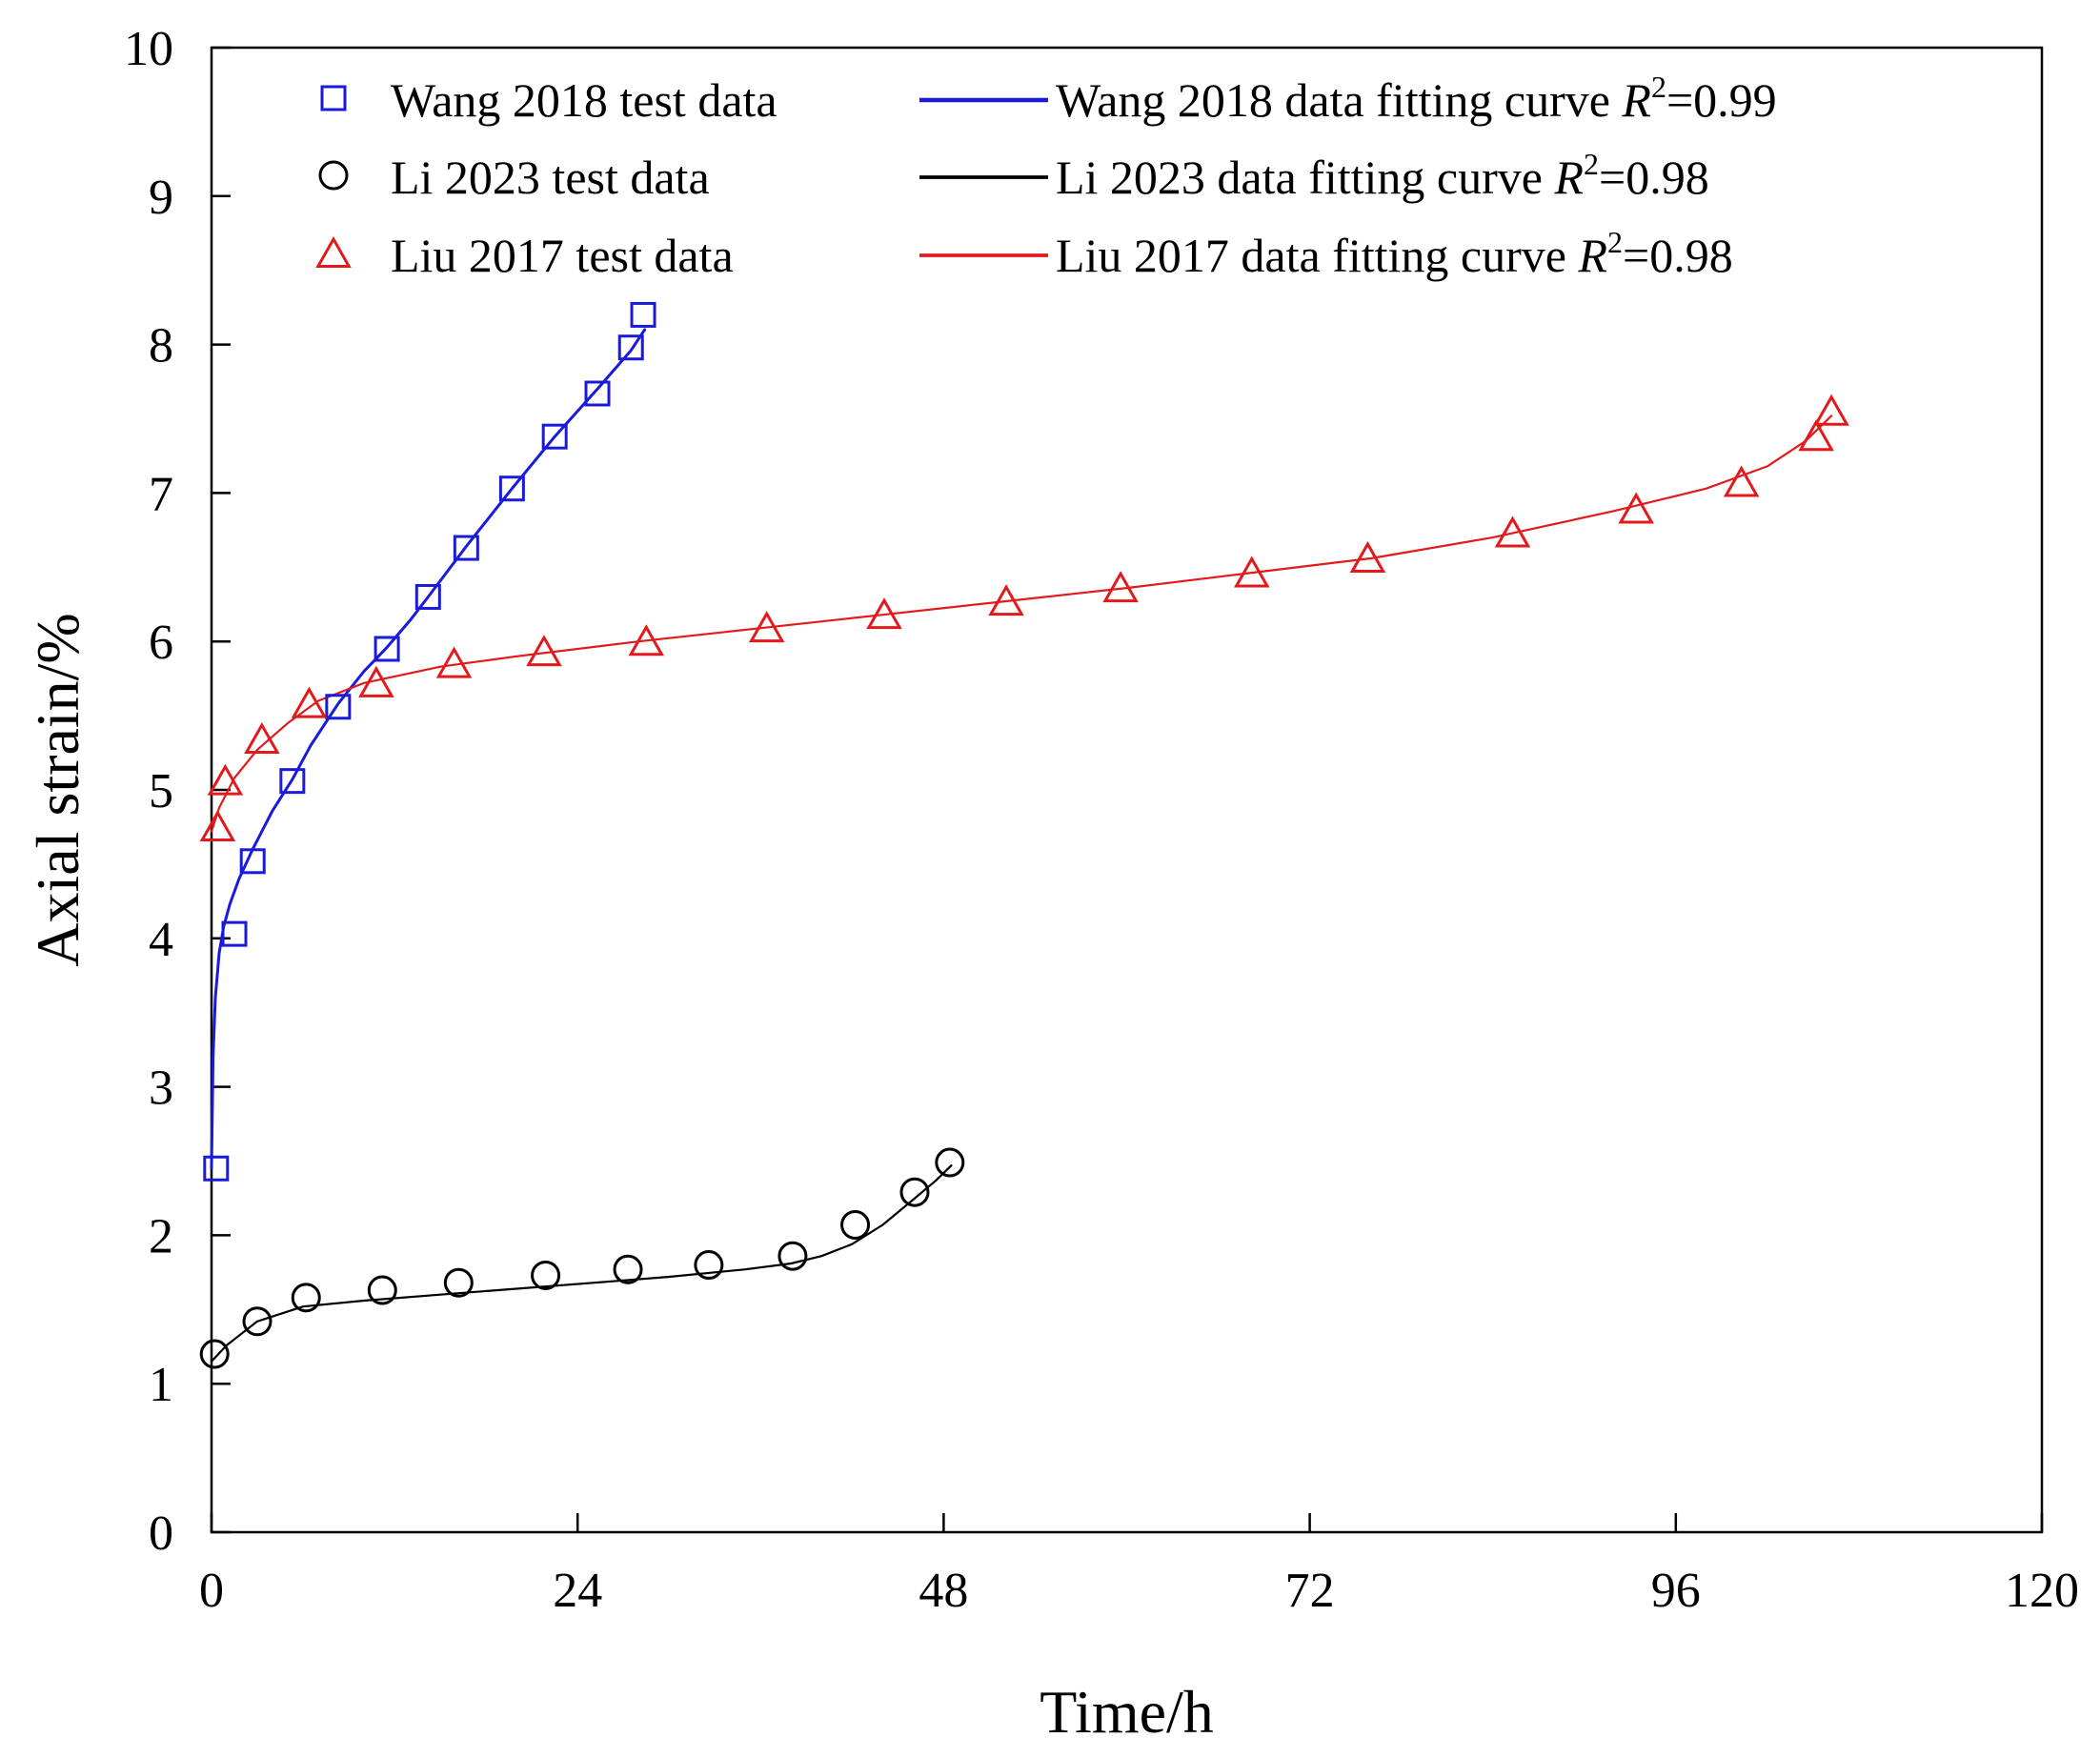 The width and height of the screenshot is (2100, 1758). I want to click on li-2023-test-data-points, so click(582, 1258).